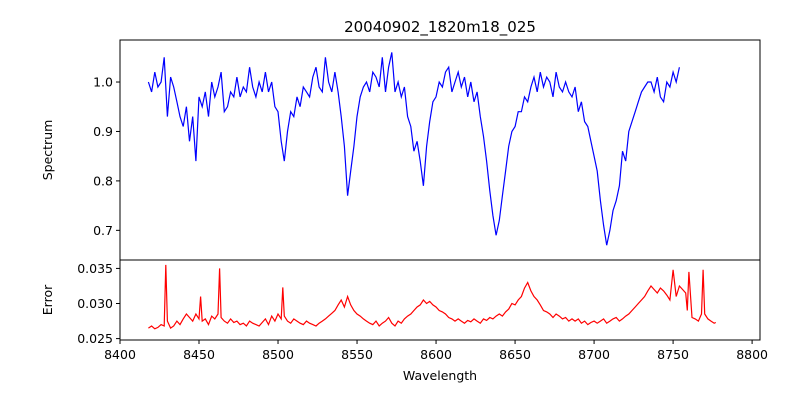  I want to click on x-tick-label: 8550, so click(357, 354).